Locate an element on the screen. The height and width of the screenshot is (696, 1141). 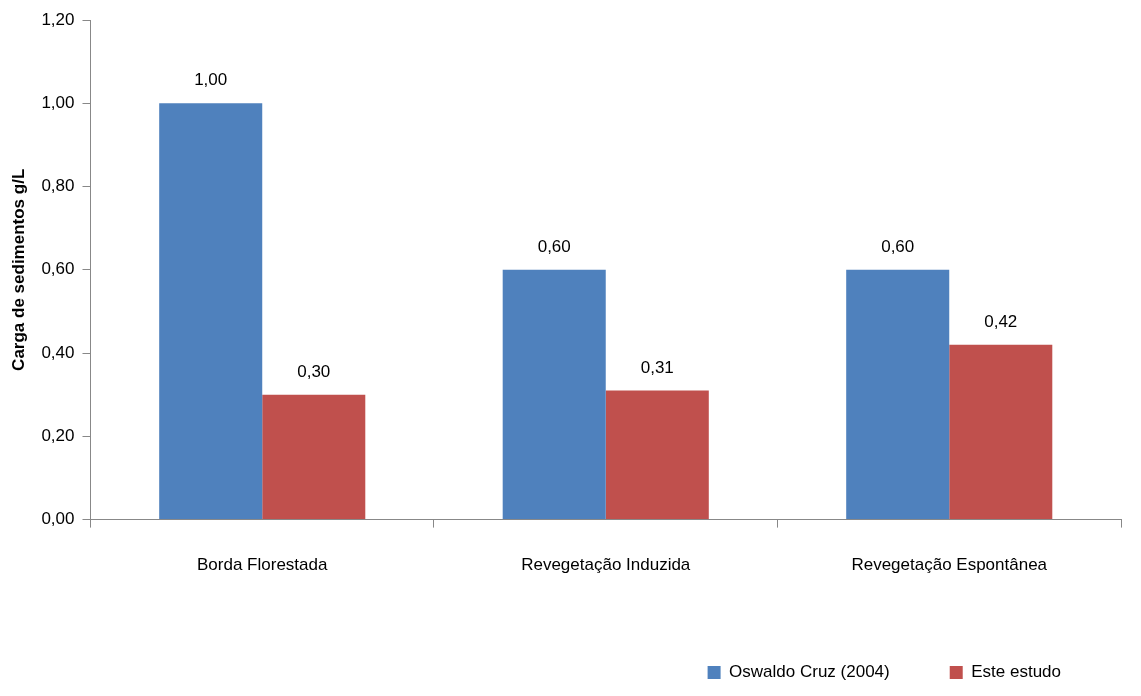
data-label: 0,31 is located at coordinates (657, 367).